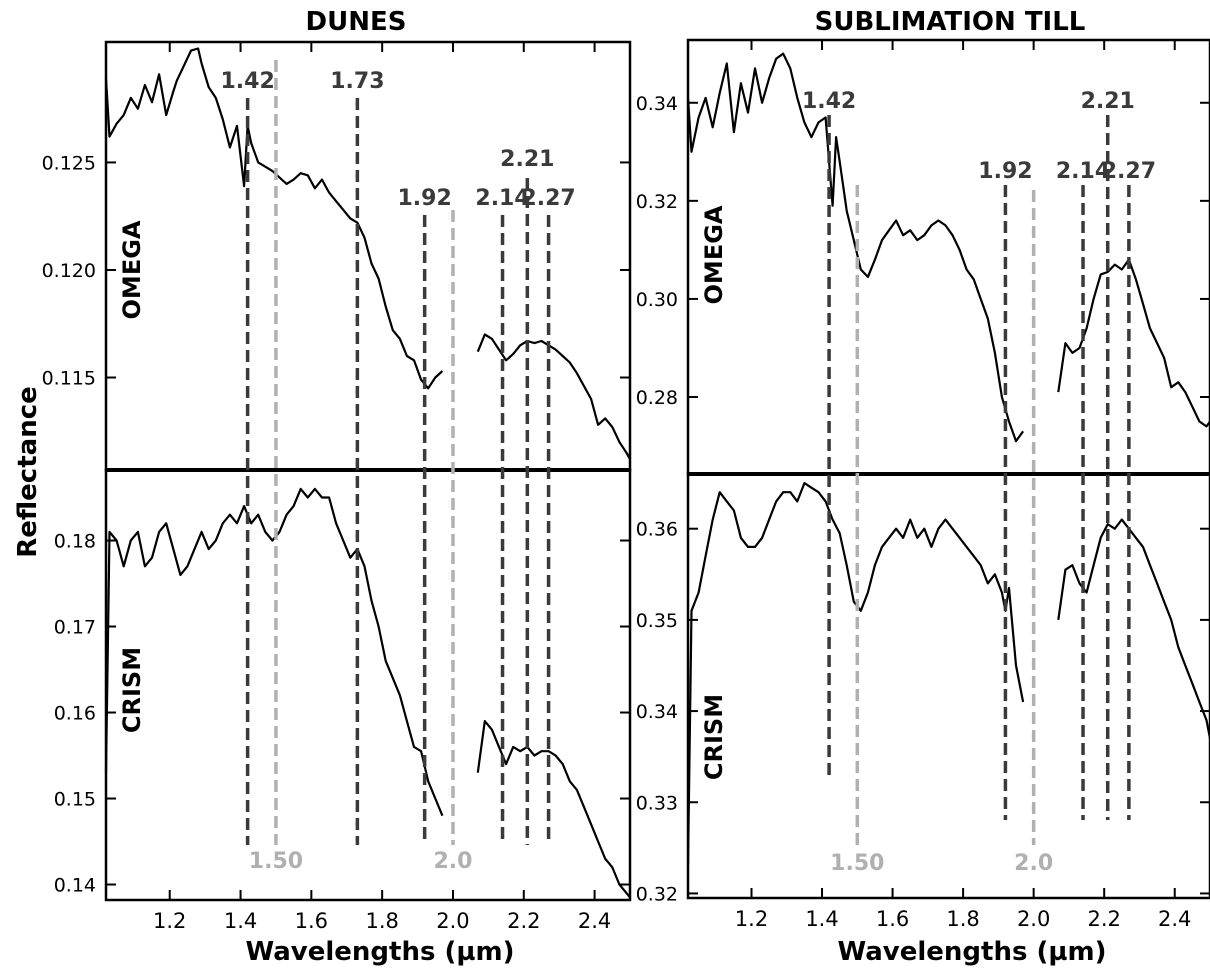  What do you see at coordinates (75, 886) in the screenshot?
I see `y-tick-label: 0.14` at bounding box center [75, 886].